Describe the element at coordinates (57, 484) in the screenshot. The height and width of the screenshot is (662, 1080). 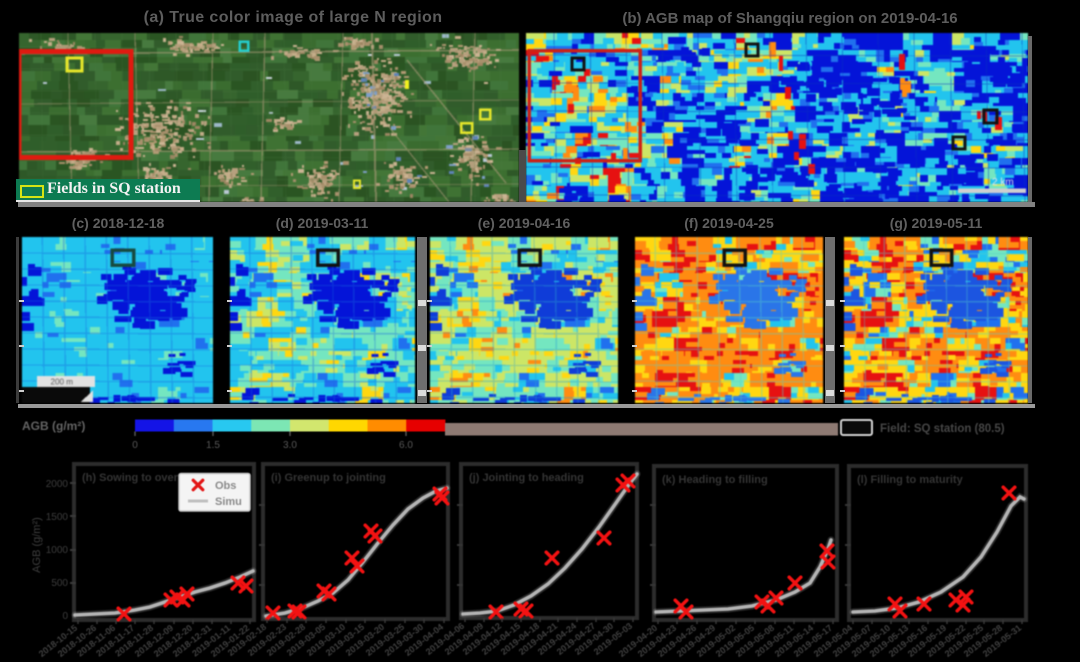
I see `svg-text: 2000` at that location.